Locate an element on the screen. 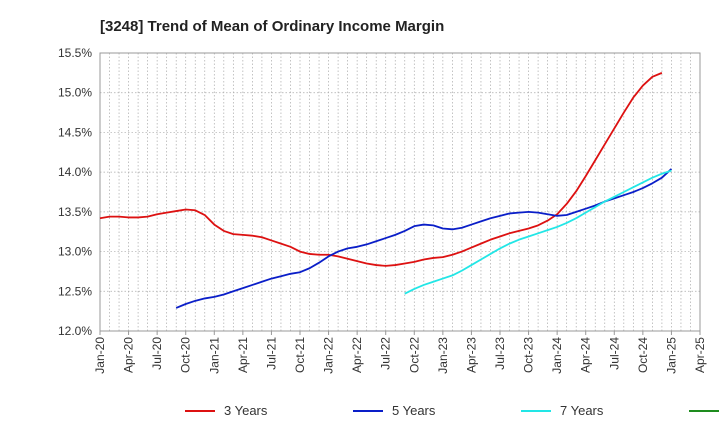  x-tick-label: Jan-20 is located at coordinates (100, 355).